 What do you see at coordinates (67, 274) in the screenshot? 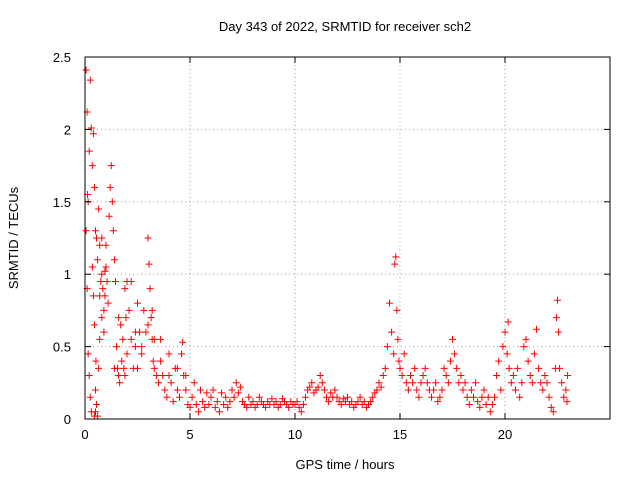
I see `y-tick-label: 1` at bounding box center [67, 274].